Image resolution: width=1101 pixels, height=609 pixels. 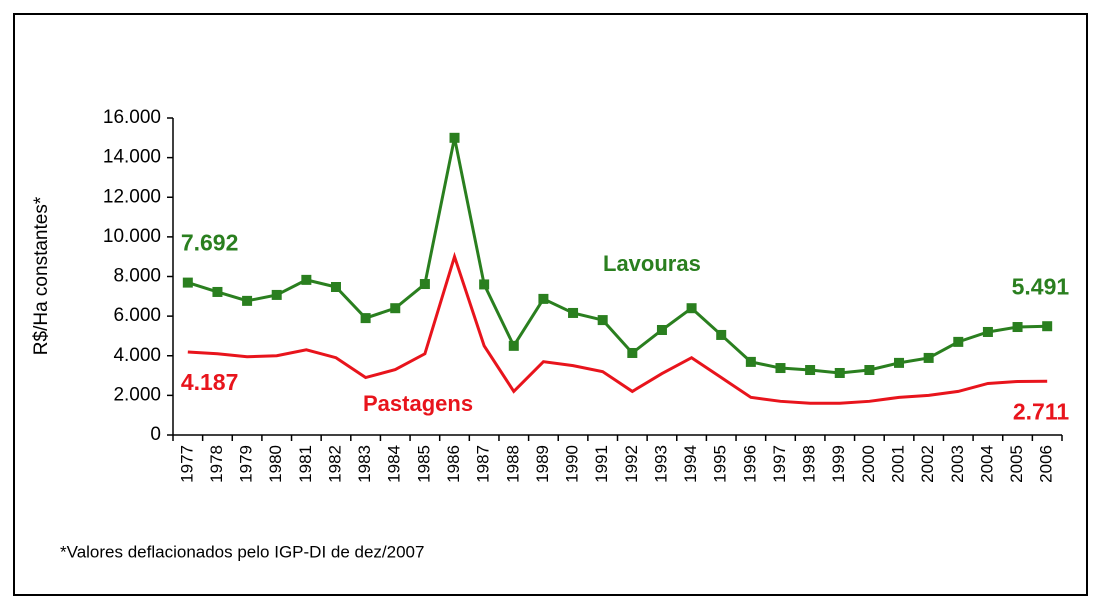 What do you see at coordinates (137, 394) in the screenshot?
I see `y-tick-label: 2.000` at bounding box center [137, 394].